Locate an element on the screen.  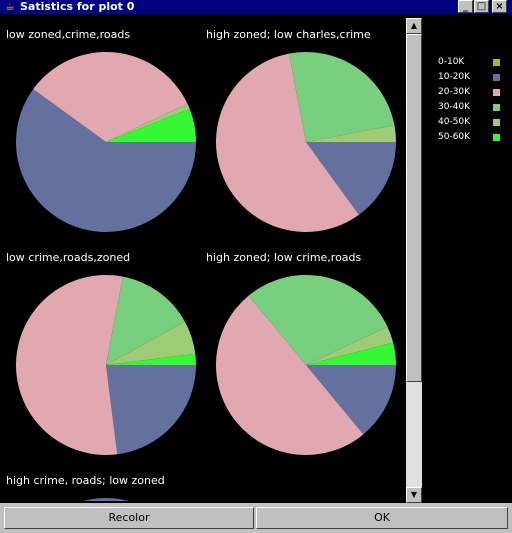
arrow-up-icon: ▲ is located at coordinates (414, 25).